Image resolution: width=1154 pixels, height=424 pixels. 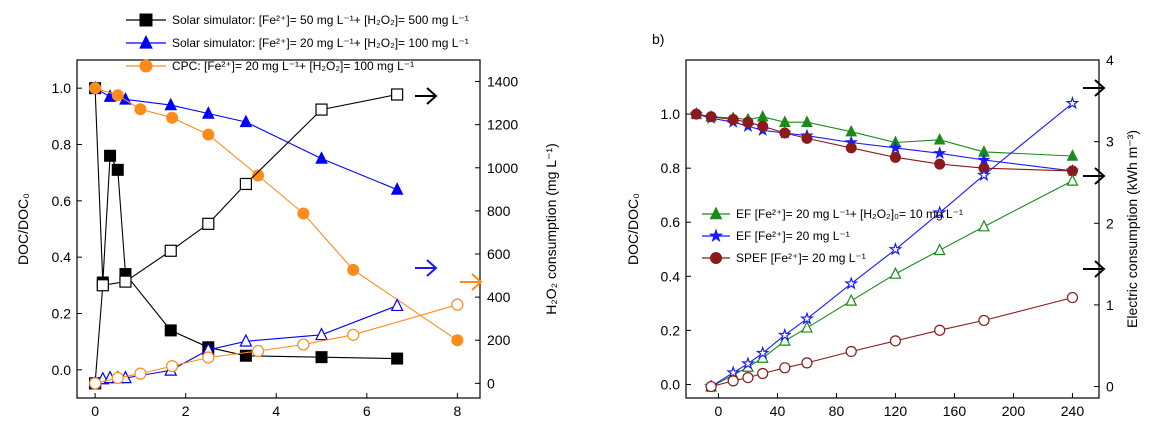 What do you see at coordinates (955, 411) in the screenshot?
I see `x-tick-label: 160` at bounding box center [955, 411].